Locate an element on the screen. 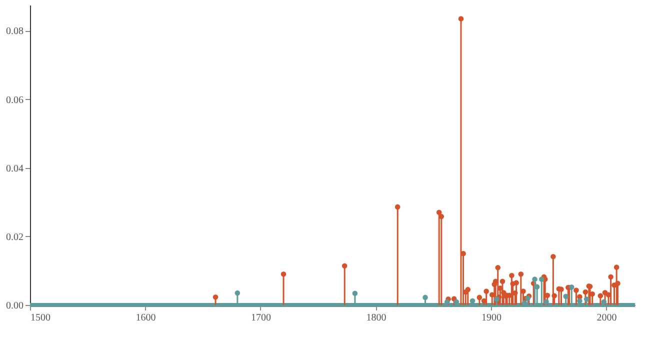 The height and width of the screenshot is (347, 665). y-tick-label: 0.00 is located at coordinates (15, 306).